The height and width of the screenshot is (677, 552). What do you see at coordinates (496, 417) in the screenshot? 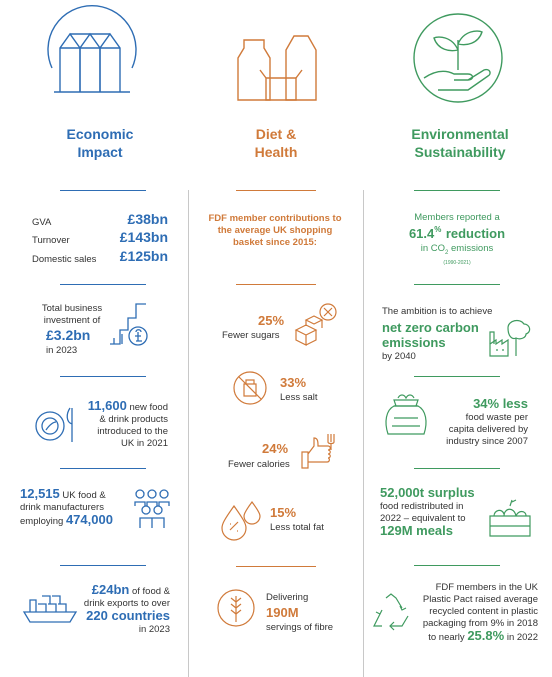
I see `waste-text1: food waste per` at bounding box center [496, 417].